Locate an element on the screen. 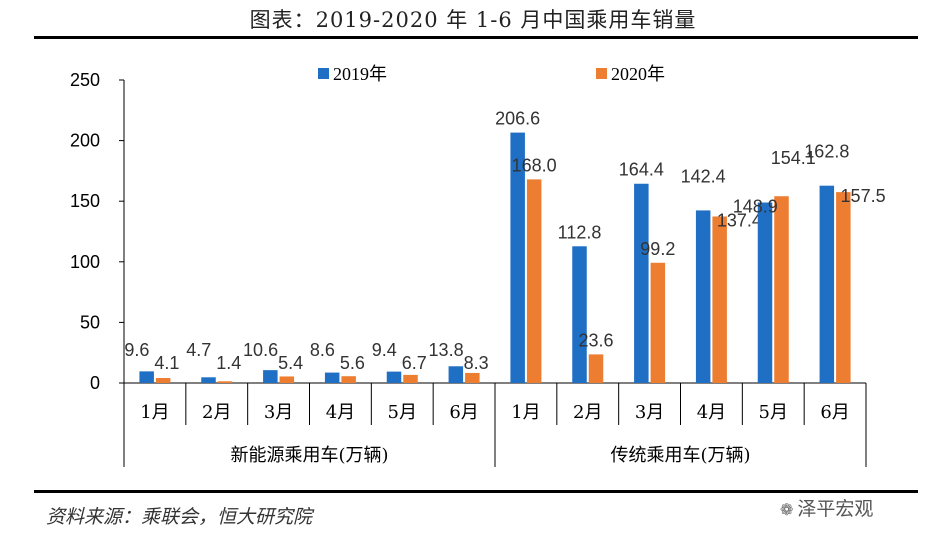 The height and width of the screenshot is (544, 946). data-label-2020: 23.6 is located at coordinates (595, 340).